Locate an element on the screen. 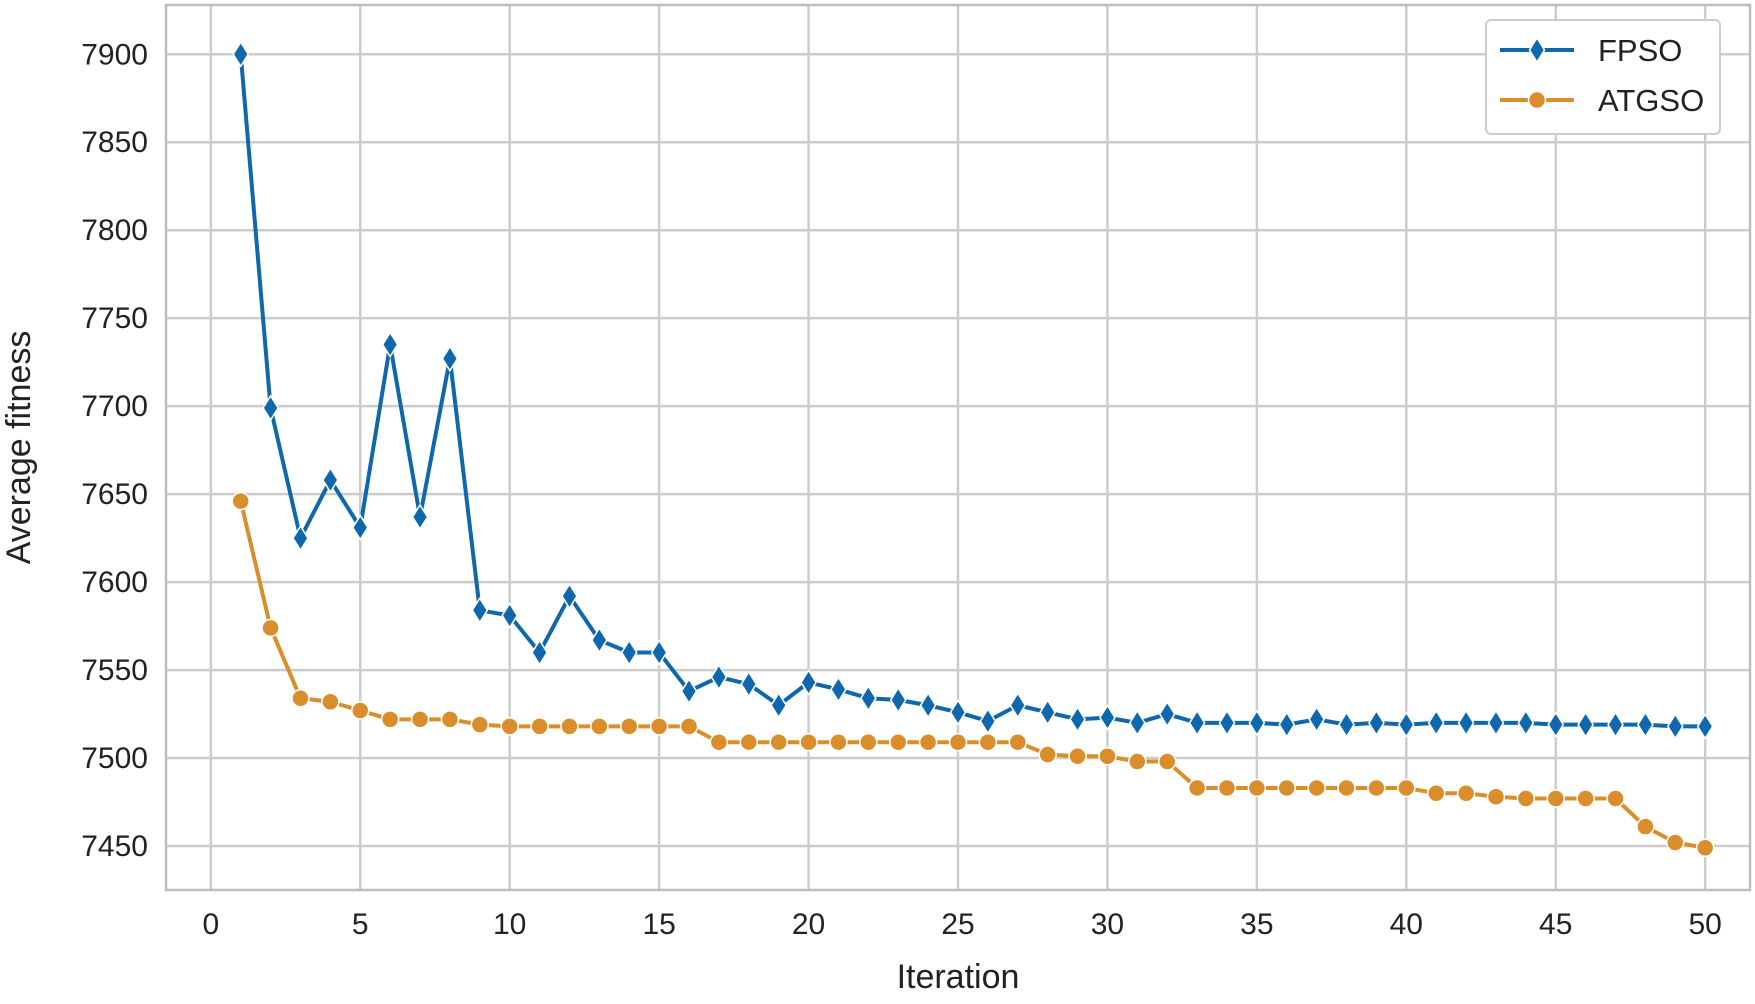  x-tick-label: 40 is located at coordinates (1406, 924).